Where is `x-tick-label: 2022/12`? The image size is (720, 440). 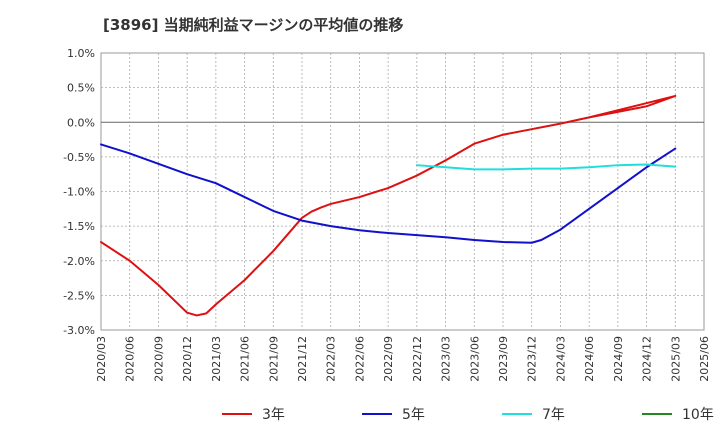
x-tick-label: 2022/12 is located at coordinates (417, 359).